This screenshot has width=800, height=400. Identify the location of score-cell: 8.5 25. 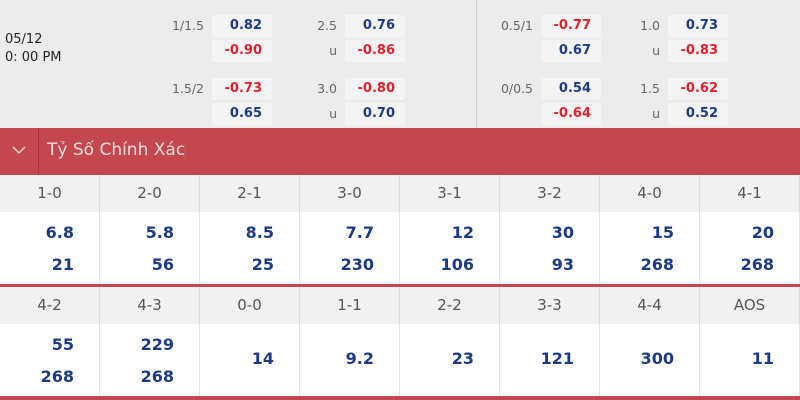
(250, 248).